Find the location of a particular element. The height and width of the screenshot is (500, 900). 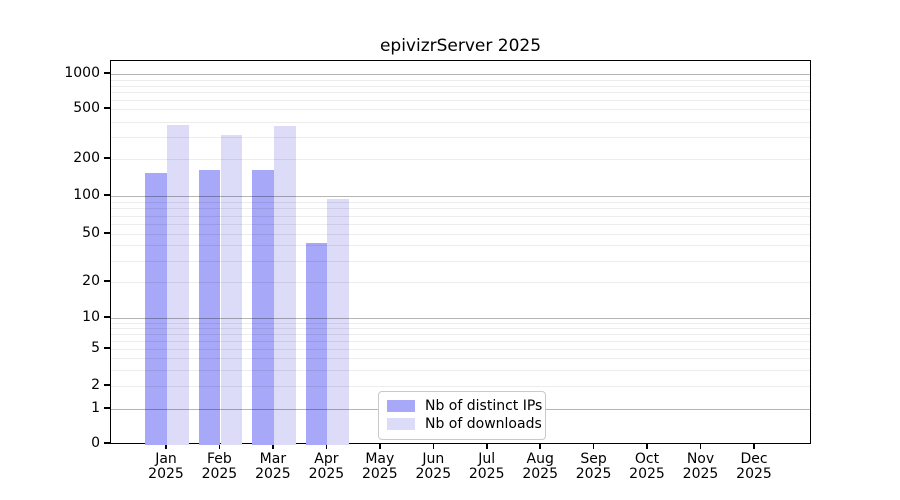

bar-nb-of-downloads-apr-2025 is located at coordinates (338, 322).